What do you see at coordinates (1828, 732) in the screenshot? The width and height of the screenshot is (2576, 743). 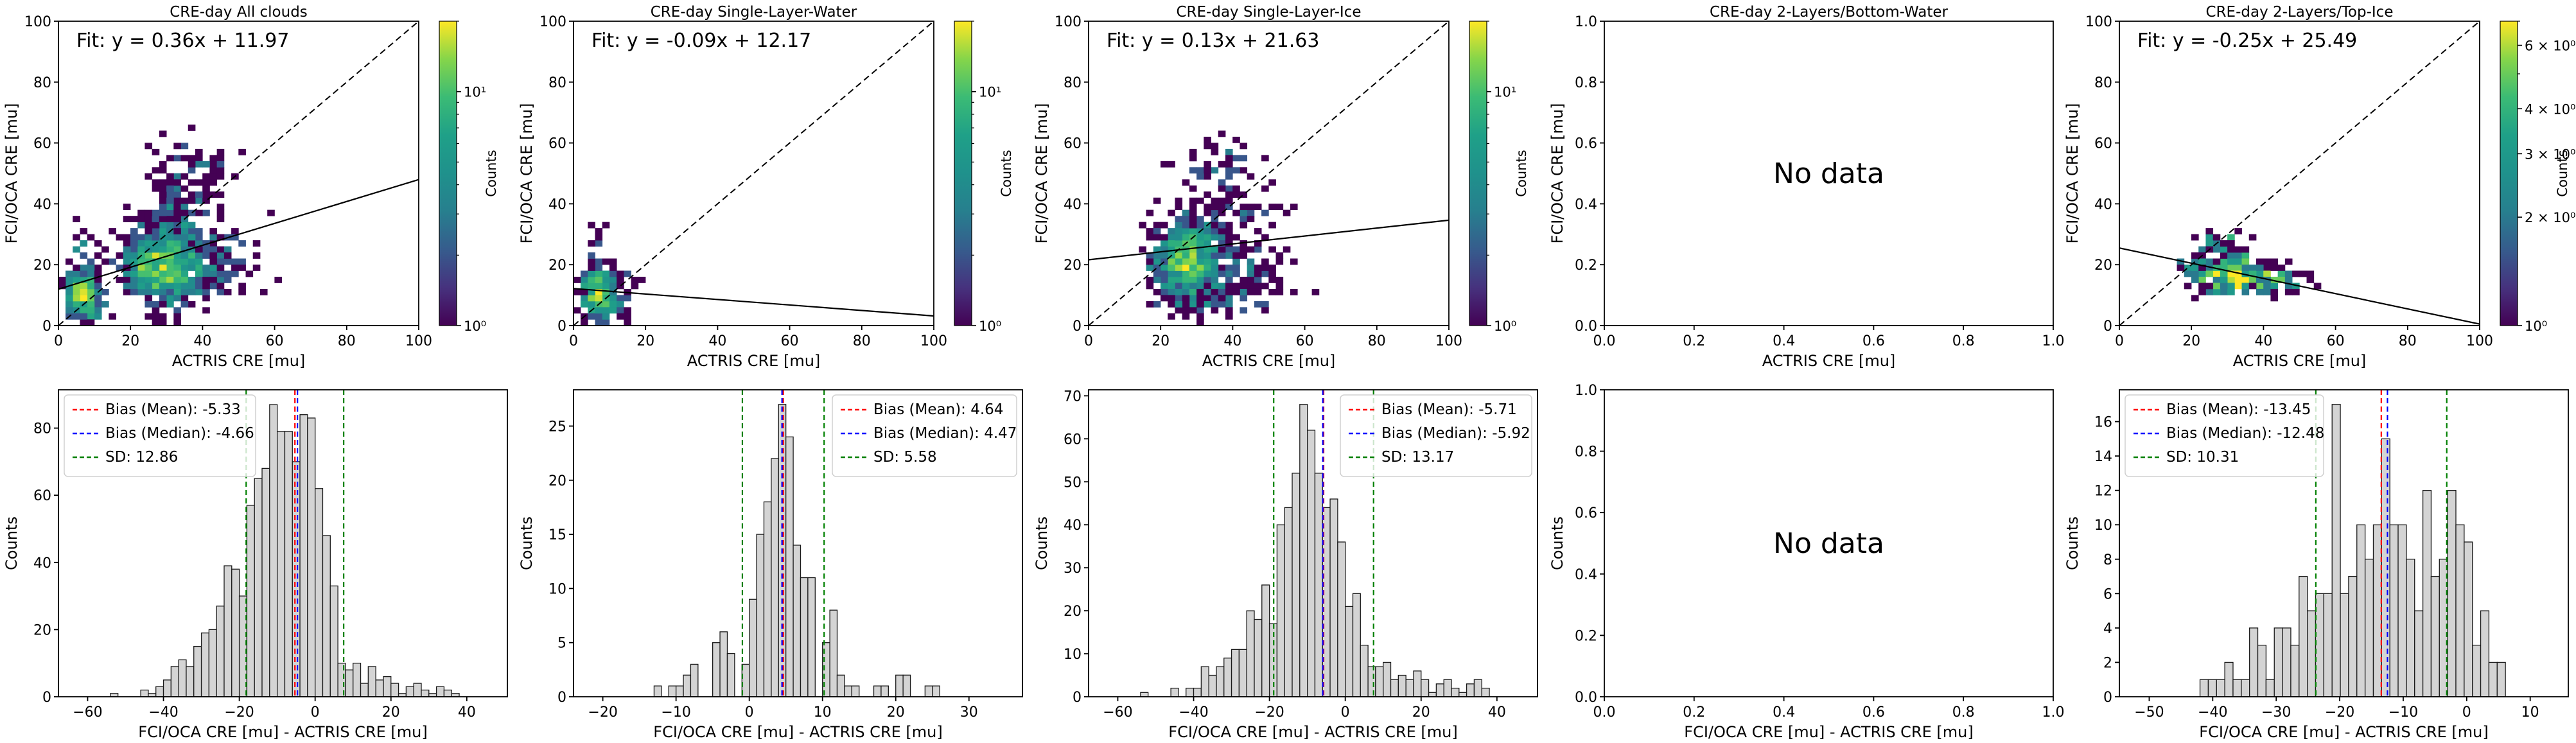 I see `x-axis-label: FCI/OCA CRE [mu] - ACTRIS CRE [mu]` at bounding box center [1828, 732].